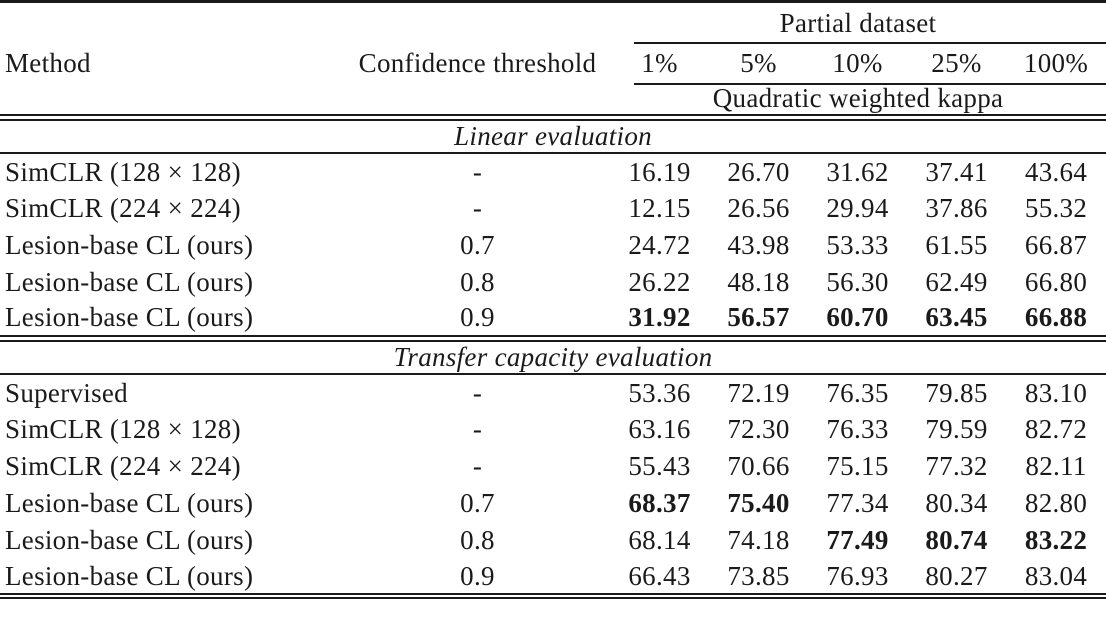 The image size is (1106, 623). Describe the element at coordinates (857, 62) in the screenshot. I see `percent-column-header-10: 10%` at that location.